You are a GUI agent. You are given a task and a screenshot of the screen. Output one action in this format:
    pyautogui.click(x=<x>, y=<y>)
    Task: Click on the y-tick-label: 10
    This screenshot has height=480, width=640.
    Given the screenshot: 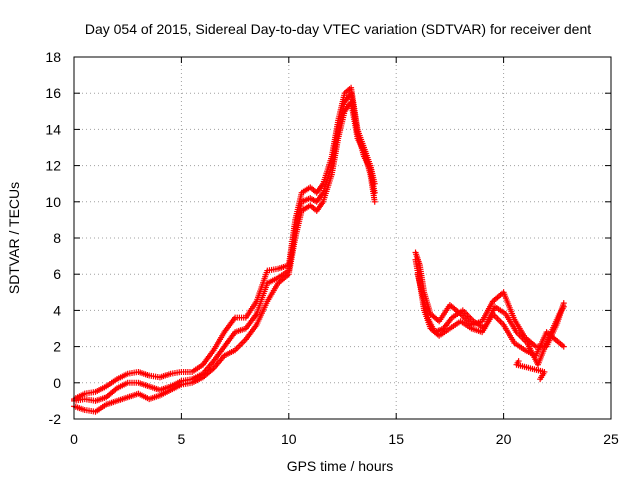 What is the action you would take?
    pyautogui.click(x=53, y=202)
    